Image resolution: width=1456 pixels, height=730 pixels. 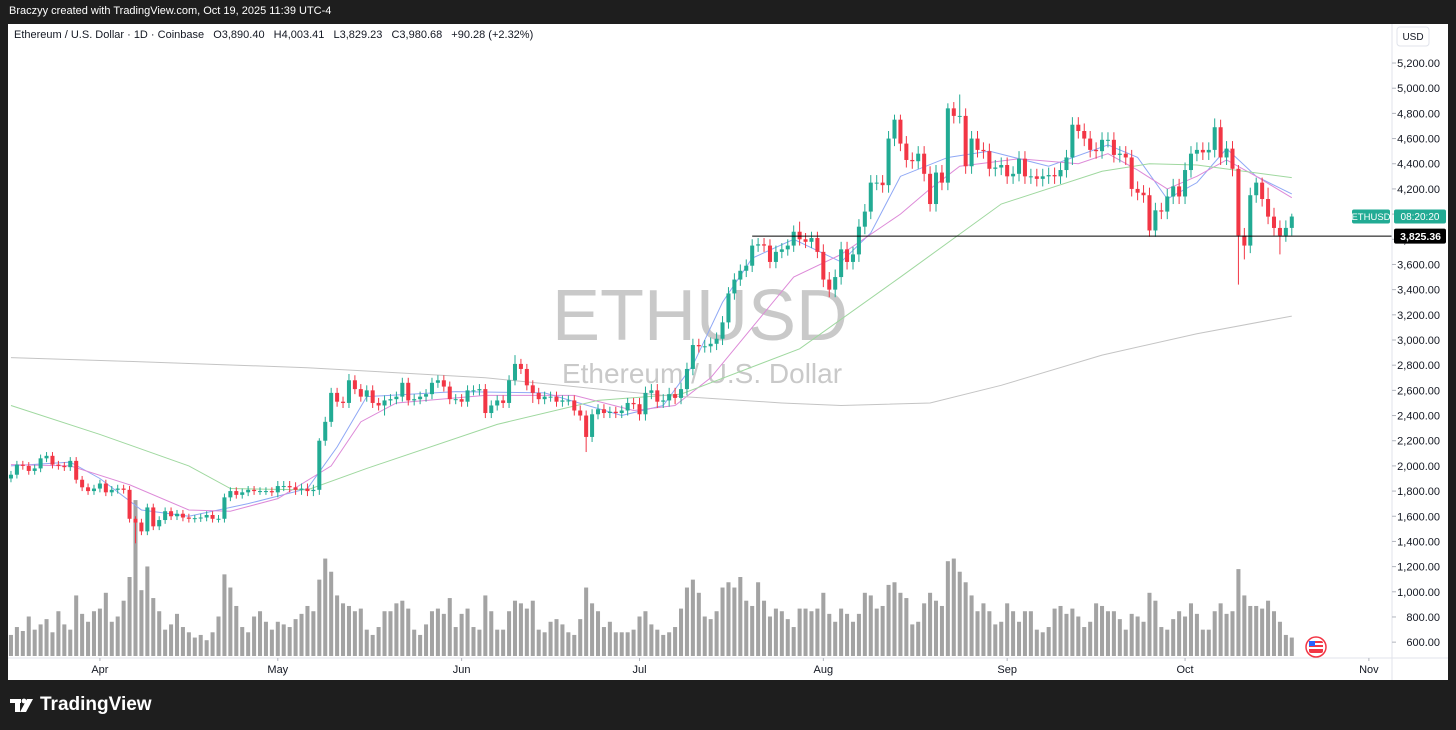 I want to click on event-flag, so click(x=1316, y=647).